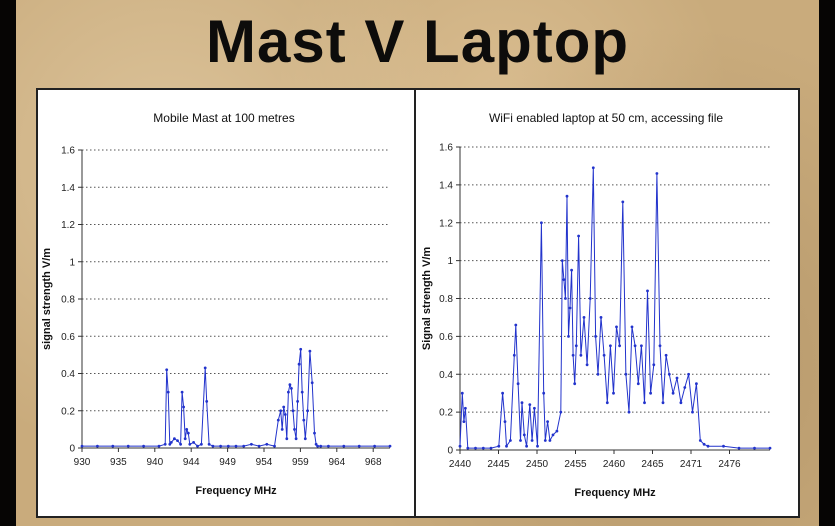 This screenshot has width=835, height=526. Describe the element at coordinates (8, 263) in the screenshot. I see `left-black-border` at that location.